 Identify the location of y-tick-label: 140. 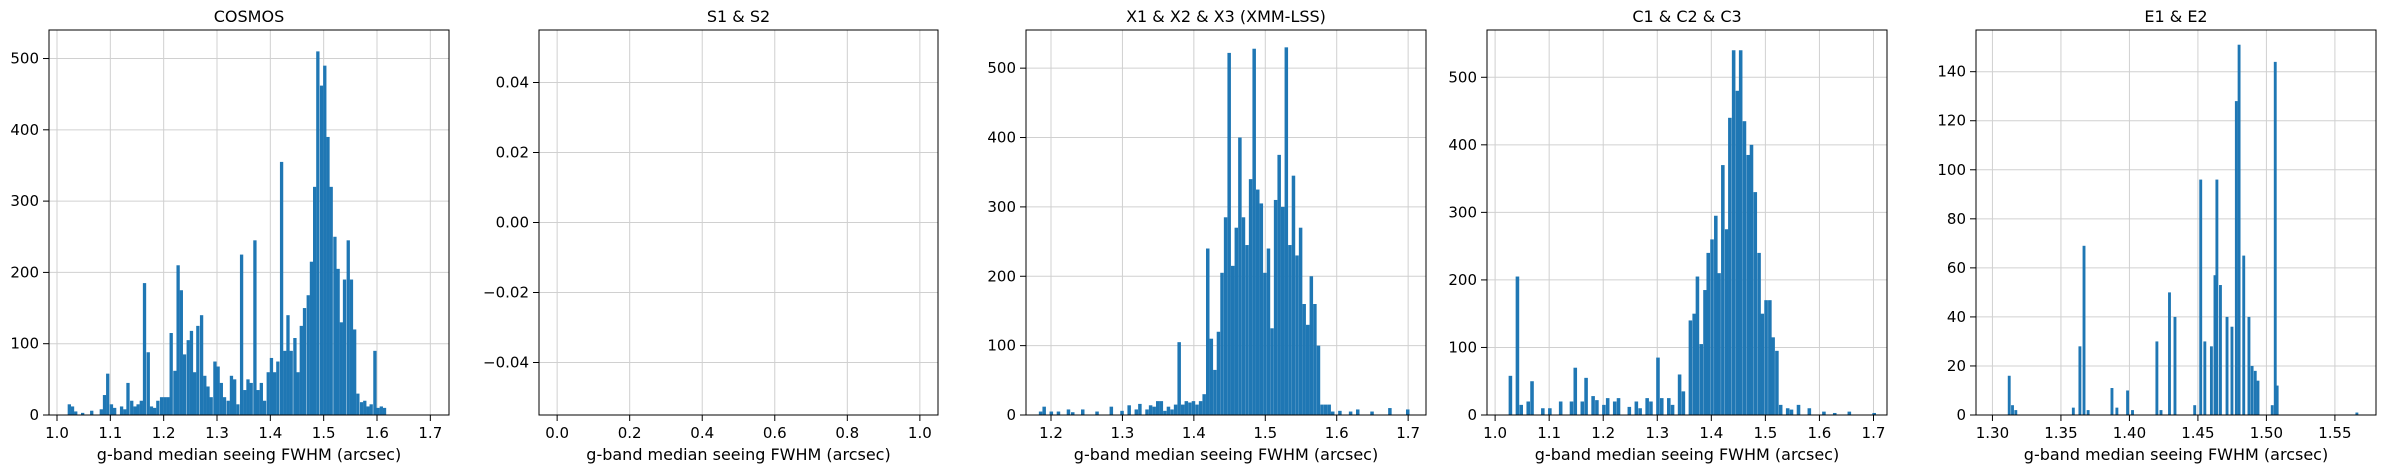
(1951, 72).